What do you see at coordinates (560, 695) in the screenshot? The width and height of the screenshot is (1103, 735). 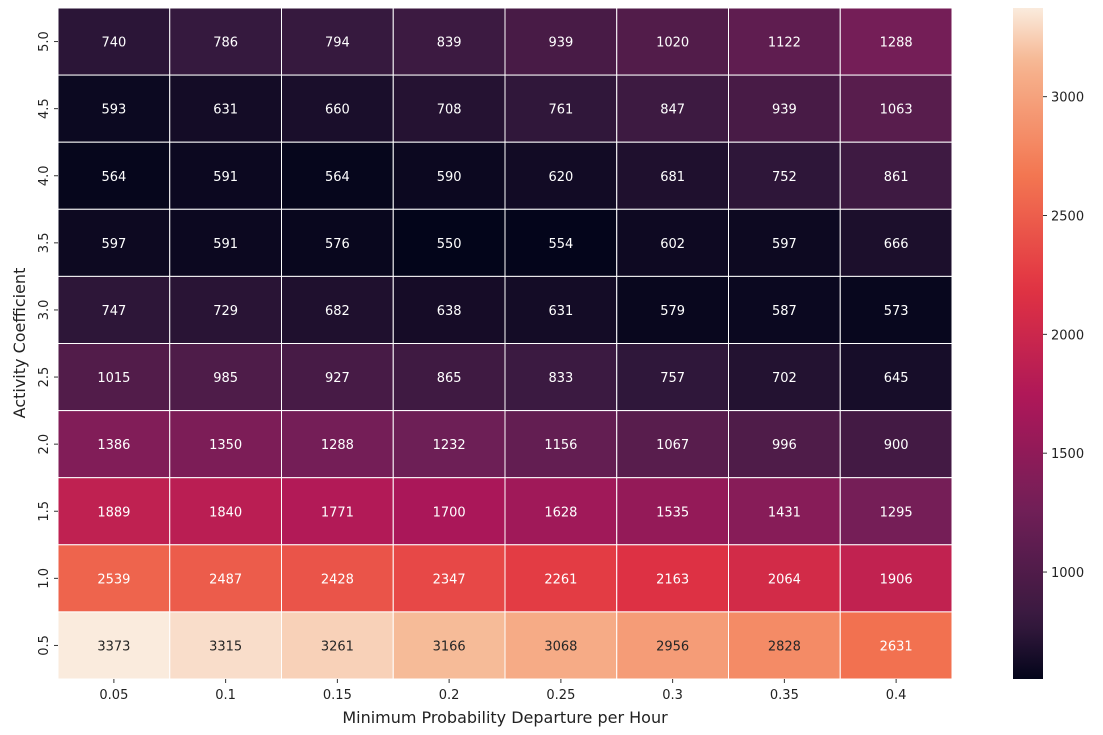 I see `x-tick-label: 0.25` at bounding box center [560, 695].